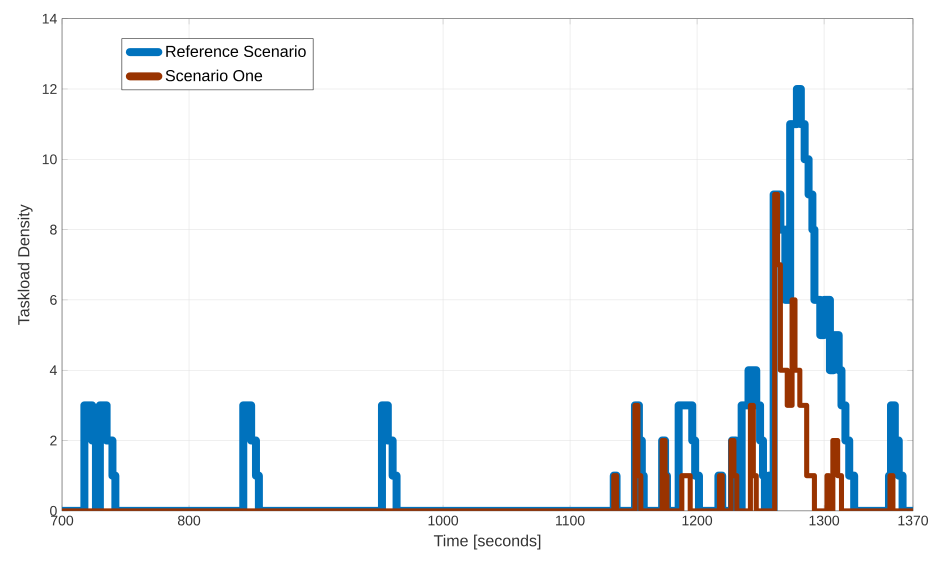 This screenshot has width=939, height=566. Describe the element at coordinates (49, 19) in the screenshot. I see `y-tick-label: 14` at that location.